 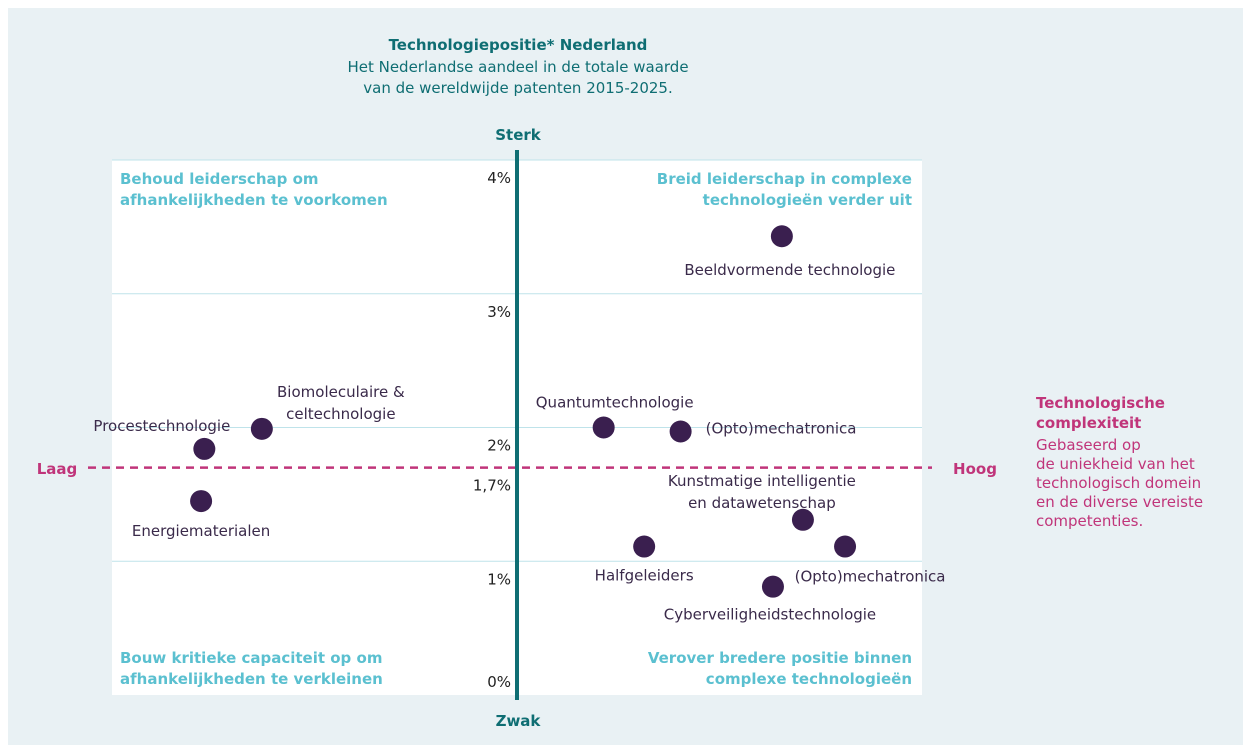 What do you see at coordinates (789, 270) in the screenshot?
I see `point-label: Beeldvormende technologie` at bounding box center [789, 270].